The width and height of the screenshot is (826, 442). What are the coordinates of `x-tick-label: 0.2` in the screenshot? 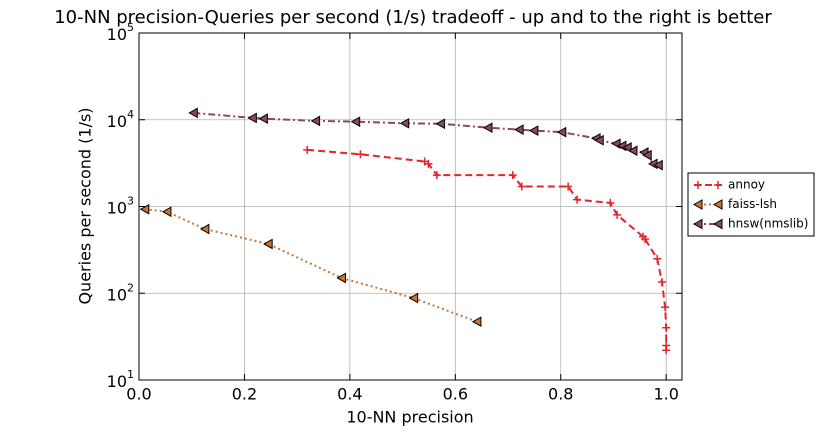 It's located at (244, 394).